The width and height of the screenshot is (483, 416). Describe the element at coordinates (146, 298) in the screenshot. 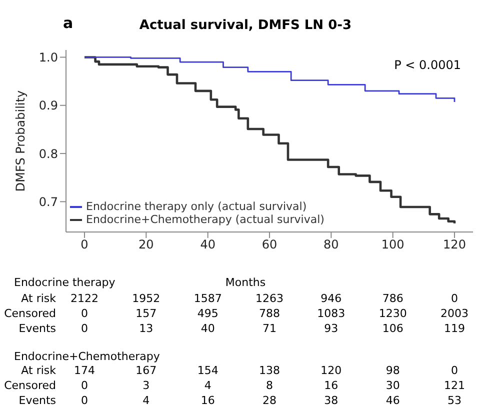

I see `text: 1952` at that location.